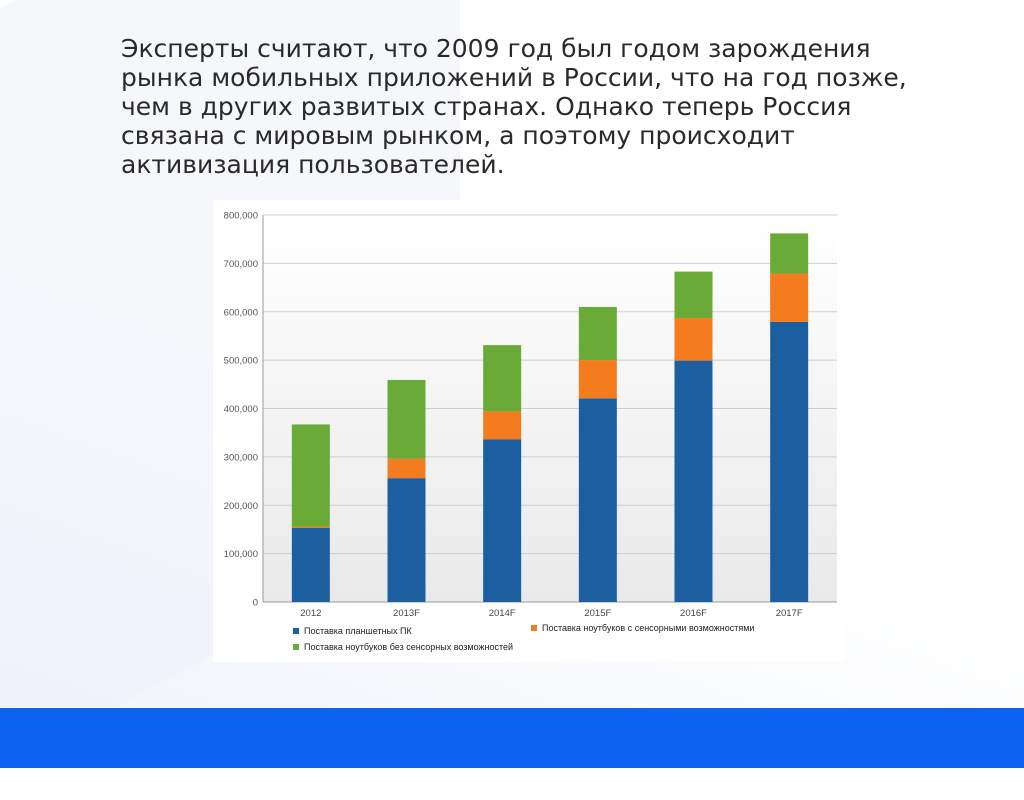 This screenshot has width=1024, height=800. Describe the element at coordinates (241, 312) in the screenshot. I see `y-tick-label: 600,000` at that location.